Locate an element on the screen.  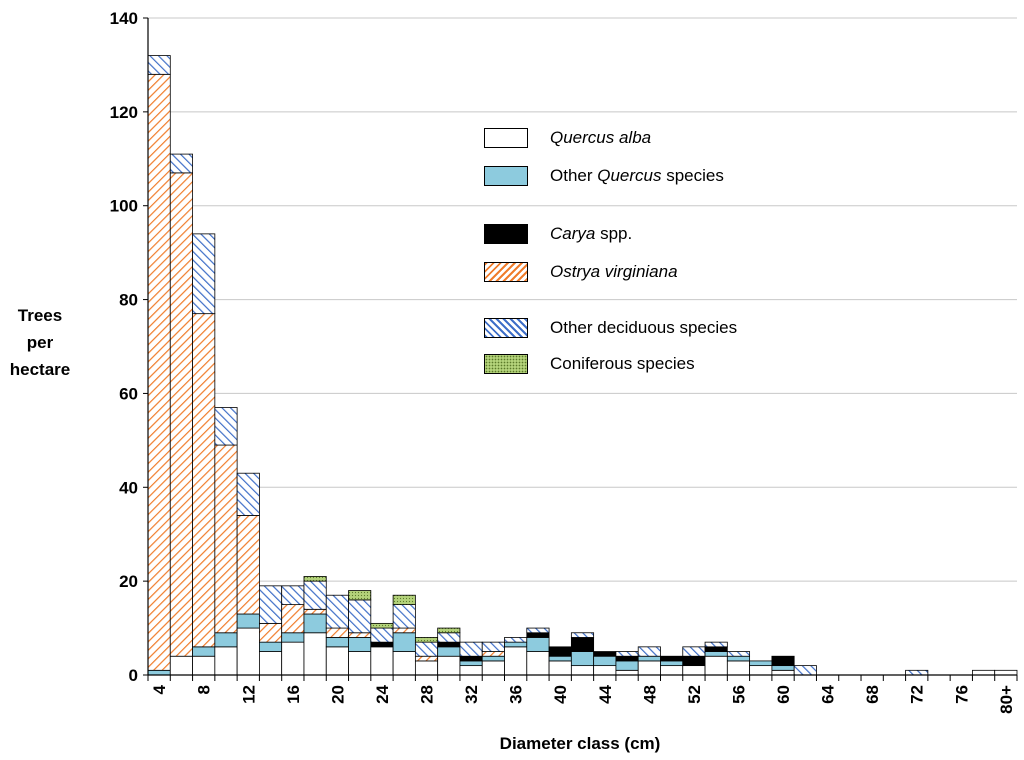
y-tick-labels: 0 20 40 60 80 100 120 140 is located at coordinates (124, 347).